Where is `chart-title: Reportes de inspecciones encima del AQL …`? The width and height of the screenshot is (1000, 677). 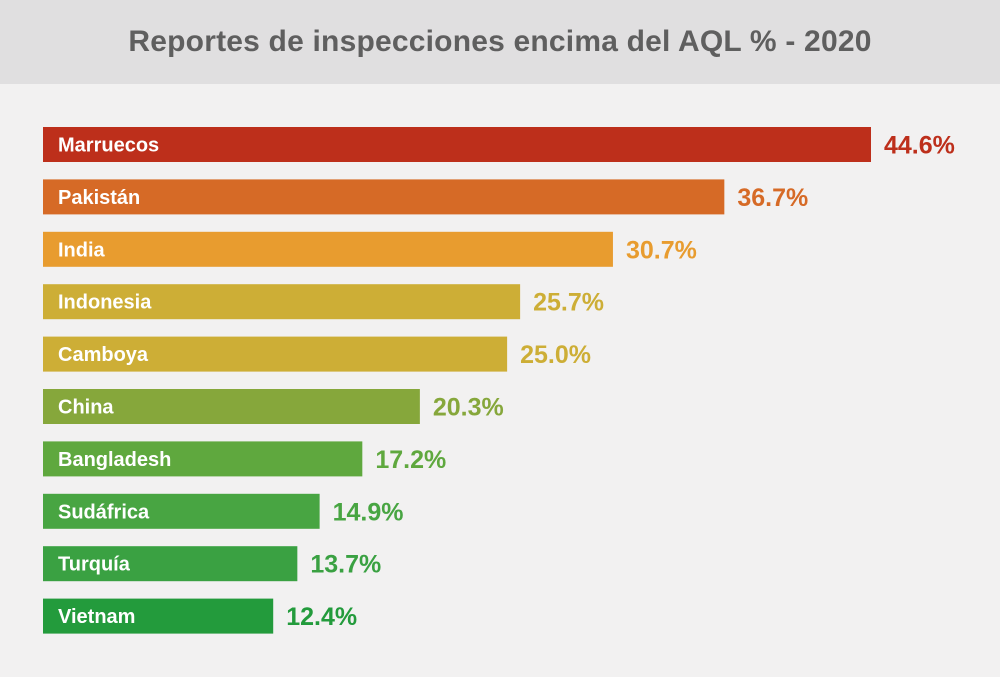
chart-title: Reportes de inspecciones encima del AQL … is located at coordinates (500, 41).